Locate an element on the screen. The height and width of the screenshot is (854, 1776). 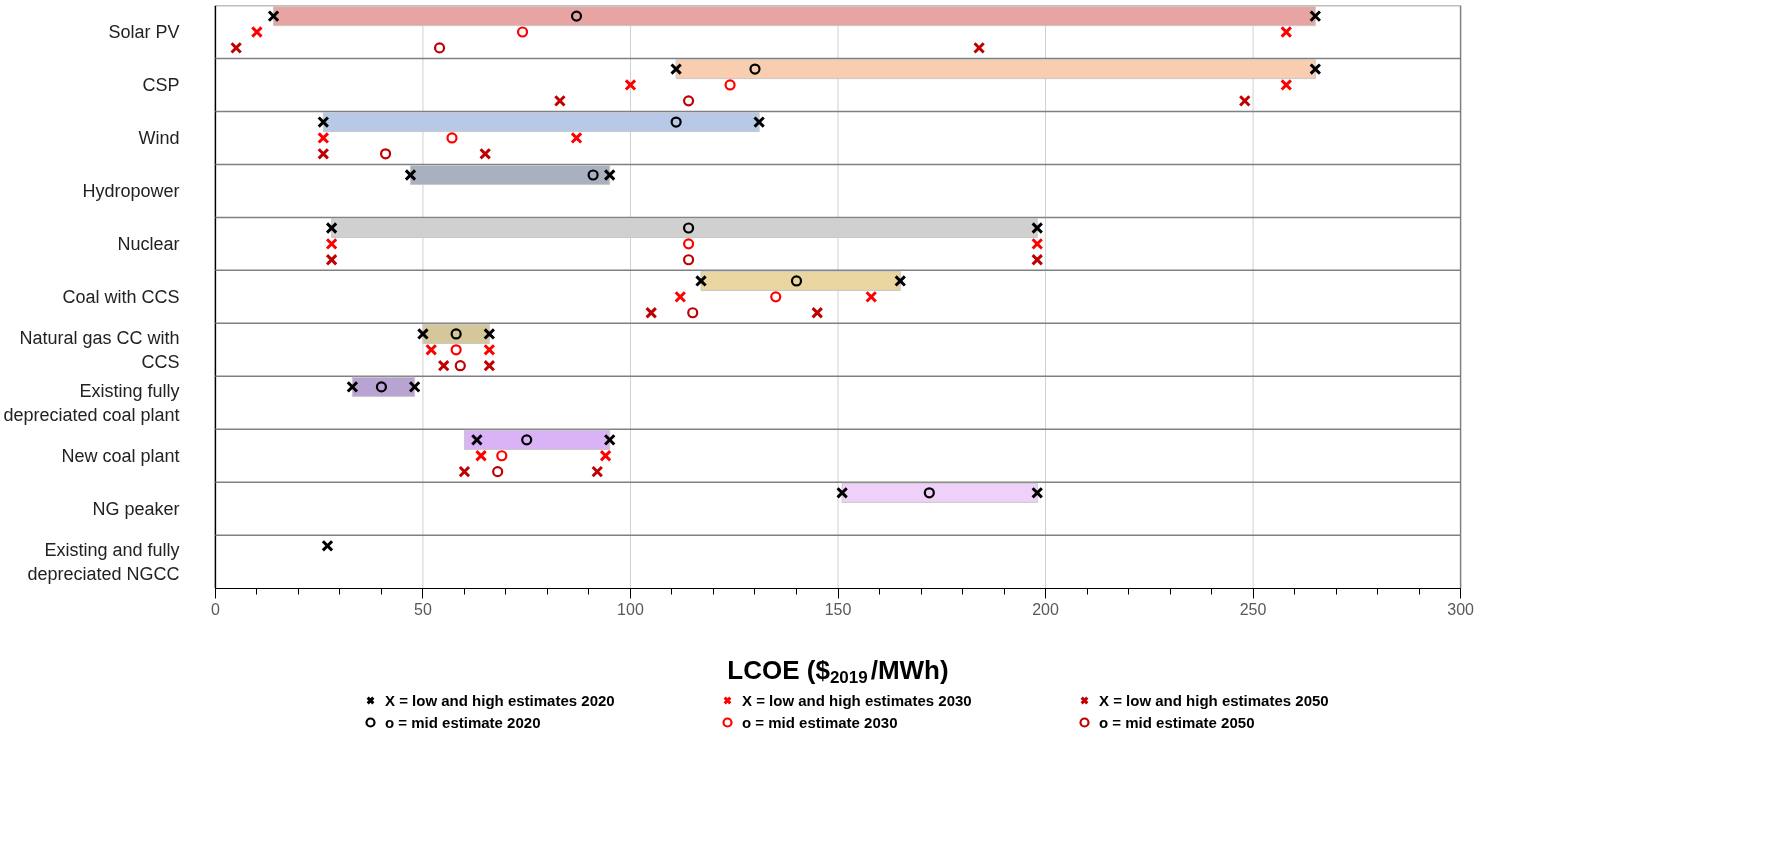
x-tick-label: 150 is located at coordinates (838, 610).